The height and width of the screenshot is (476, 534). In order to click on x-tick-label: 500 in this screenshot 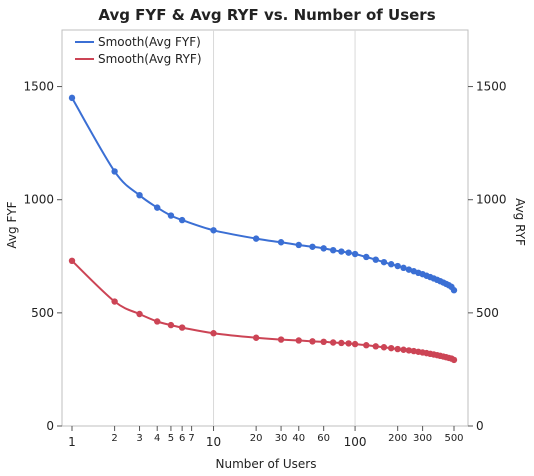, I will do `click(453, 438)`.